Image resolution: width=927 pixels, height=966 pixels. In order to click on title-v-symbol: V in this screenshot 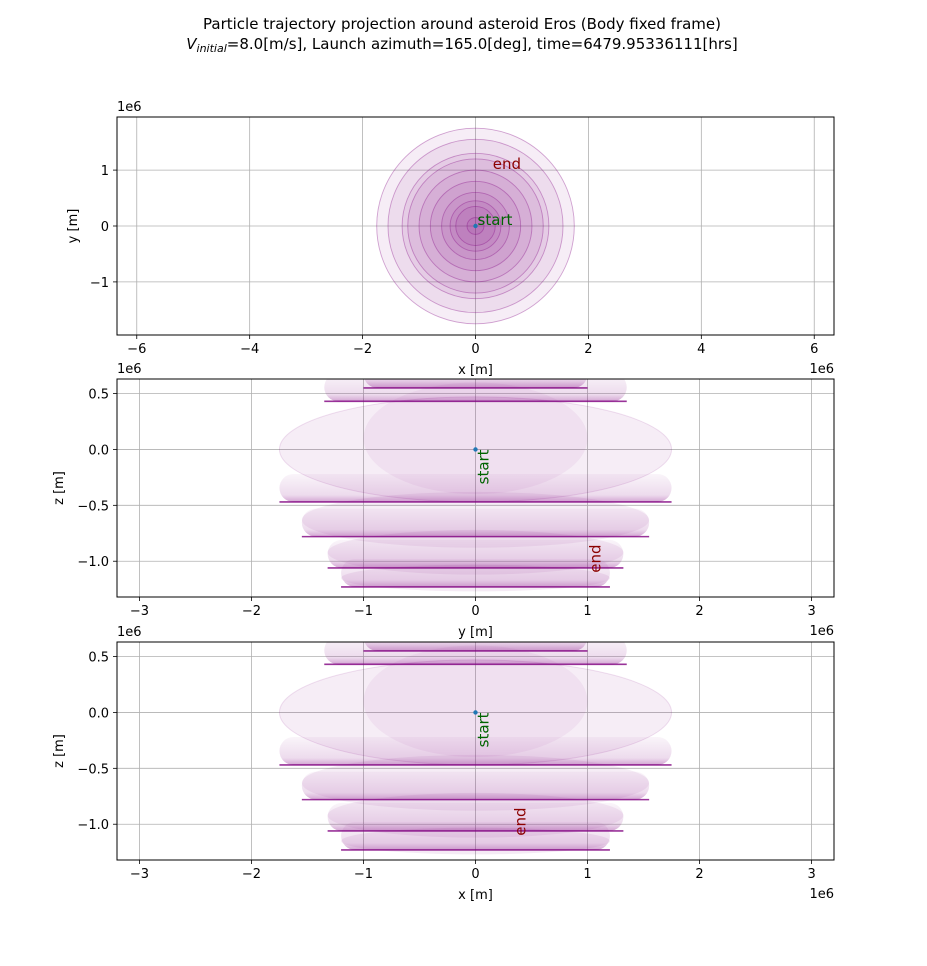, I will do `click(192, 44)`.